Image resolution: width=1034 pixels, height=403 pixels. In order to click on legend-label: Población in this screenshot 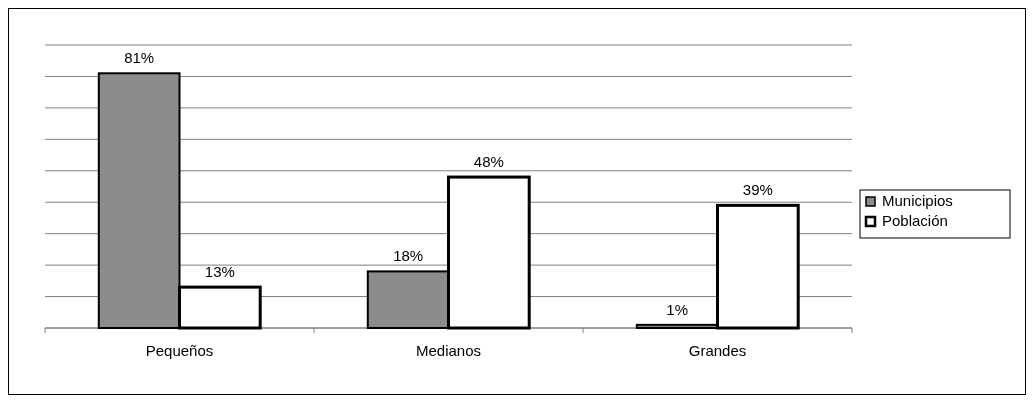, I will do `click(915, 220)`.